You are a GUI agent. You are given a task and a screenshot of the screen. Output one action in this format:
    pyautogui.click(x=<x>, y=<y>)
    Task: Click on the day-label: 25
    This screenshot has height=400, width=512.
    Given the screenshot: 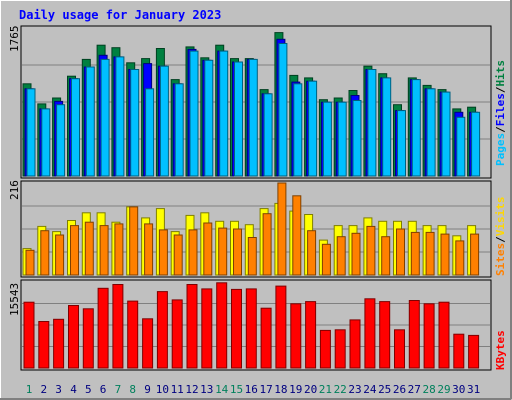 What is the action you would take?
    pyautogui.click(x=384, y=389)
    